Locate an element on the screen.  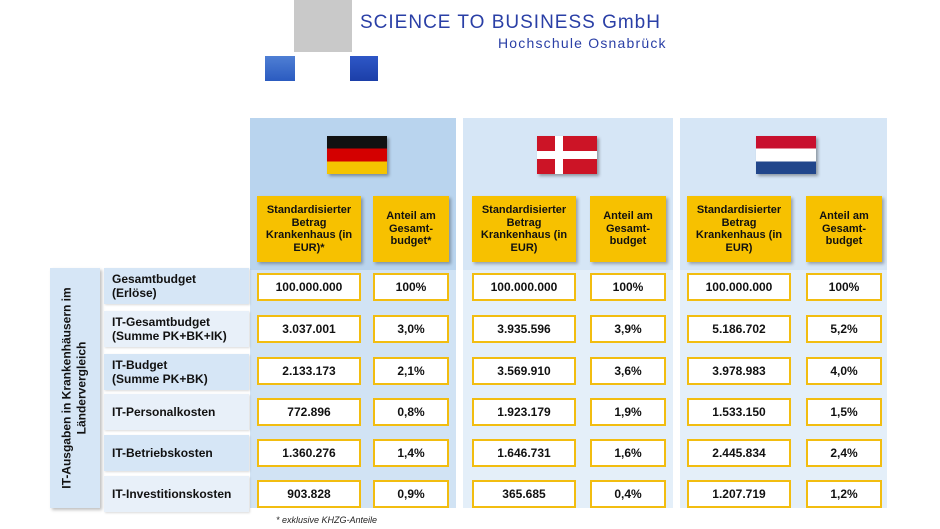
row-label: IT-Investitionskosten is located at coordinates (176, 494).